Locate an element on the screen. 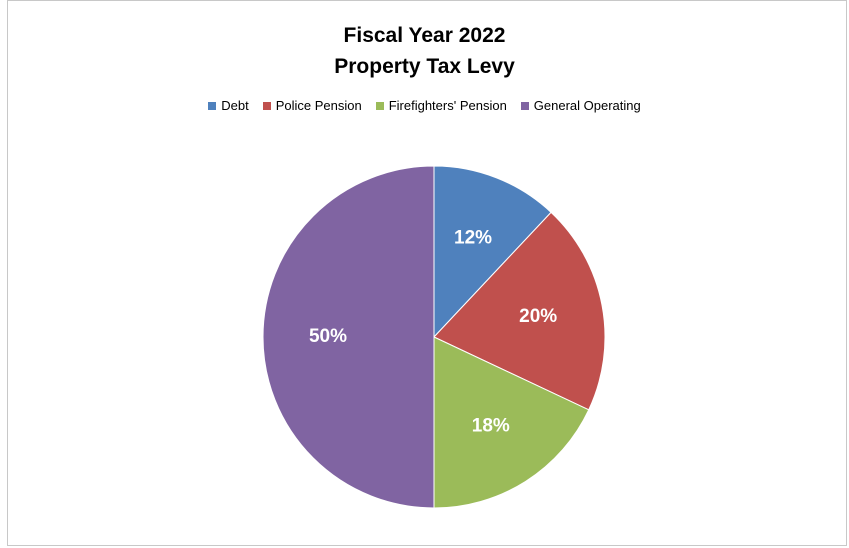 This screenshot has width=849, height=548. pie-slice-firefighters-pension is located at coordinates (511, 422).